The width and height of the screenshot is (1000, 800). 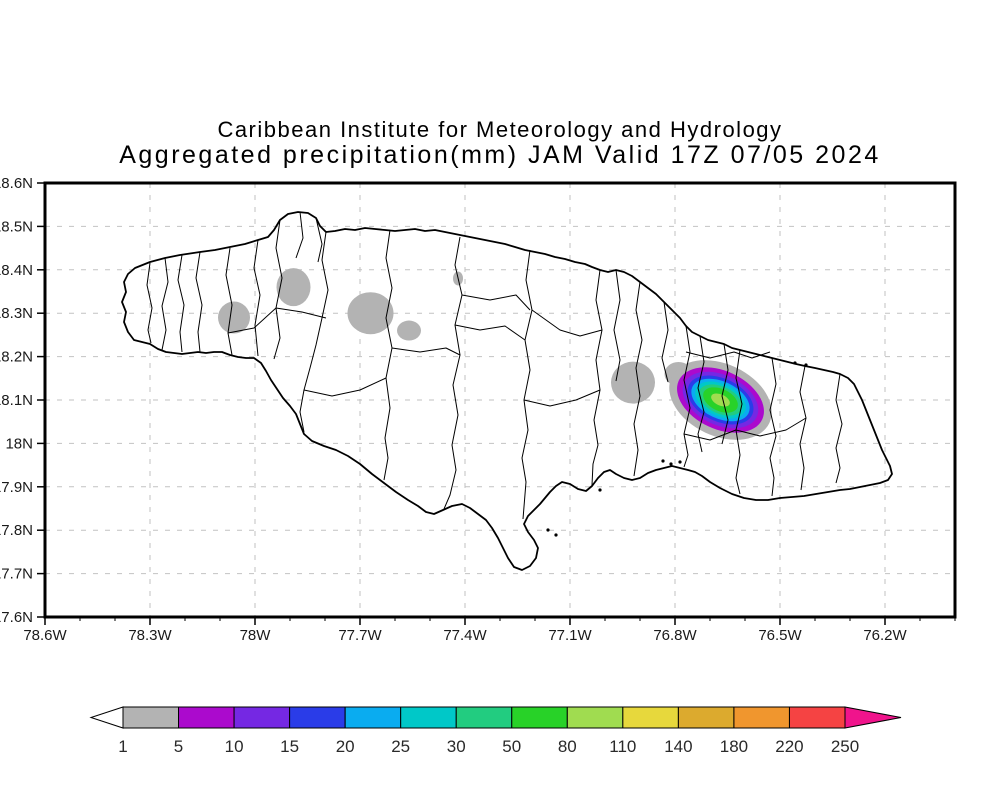 What do you see at coordinates (45, 635) in the screenshot?
I see `x-axis-label: 78.6W` at bounding box center [45, 635].